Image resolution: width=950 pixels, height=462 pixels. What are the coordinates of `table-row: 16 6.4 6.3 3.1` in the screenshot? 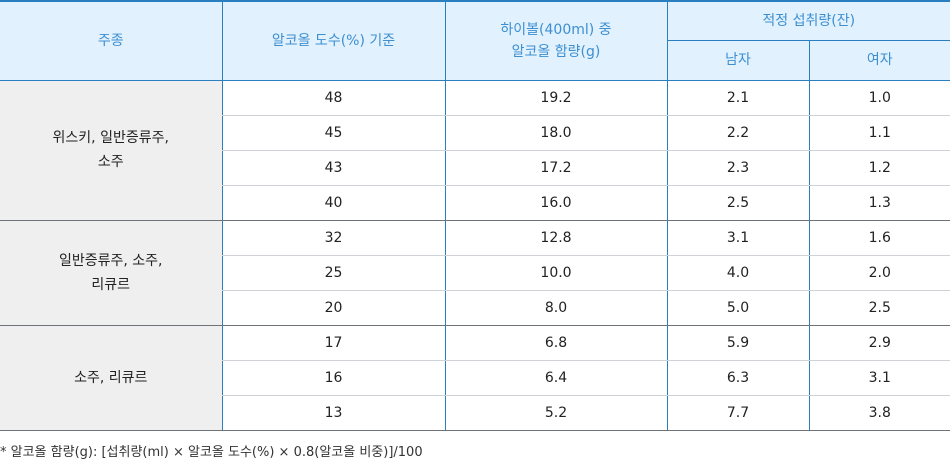 It's located at (475, 378).